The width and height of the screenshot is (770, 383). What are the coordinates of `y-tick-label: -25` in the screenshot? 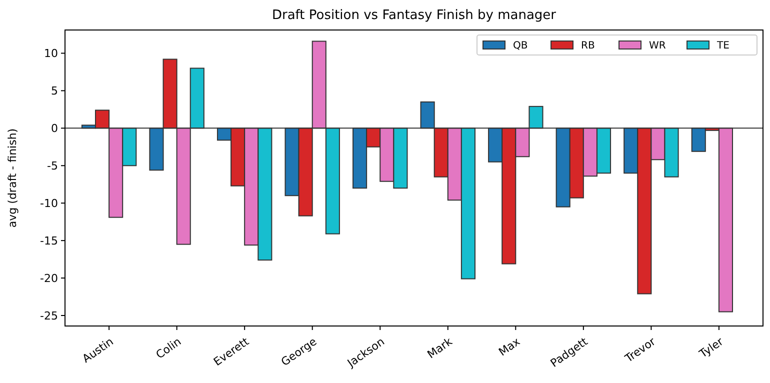 It's located at (49, 315).